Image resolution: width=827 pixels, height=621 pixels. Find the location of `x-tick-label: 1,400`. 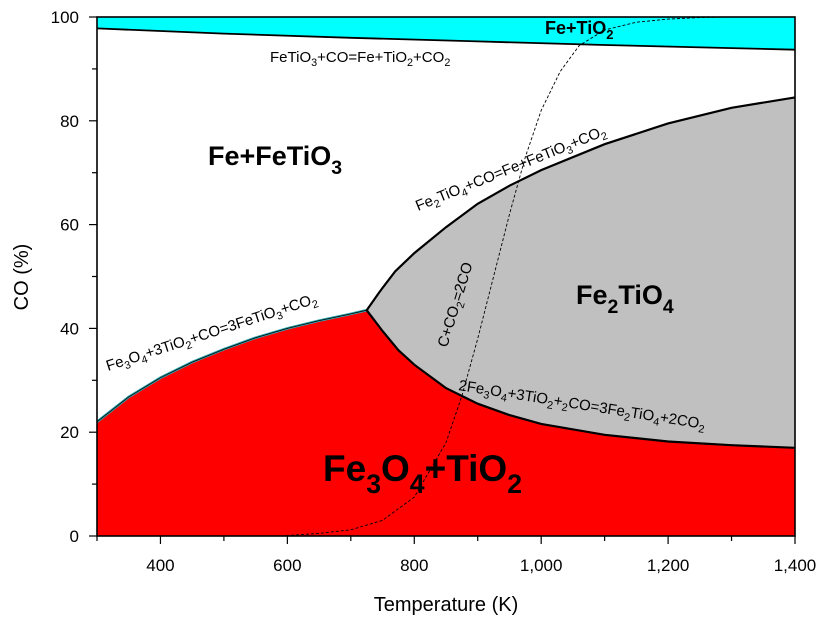

x-tick-label: 1,400 is located at coordinates (795, 565).